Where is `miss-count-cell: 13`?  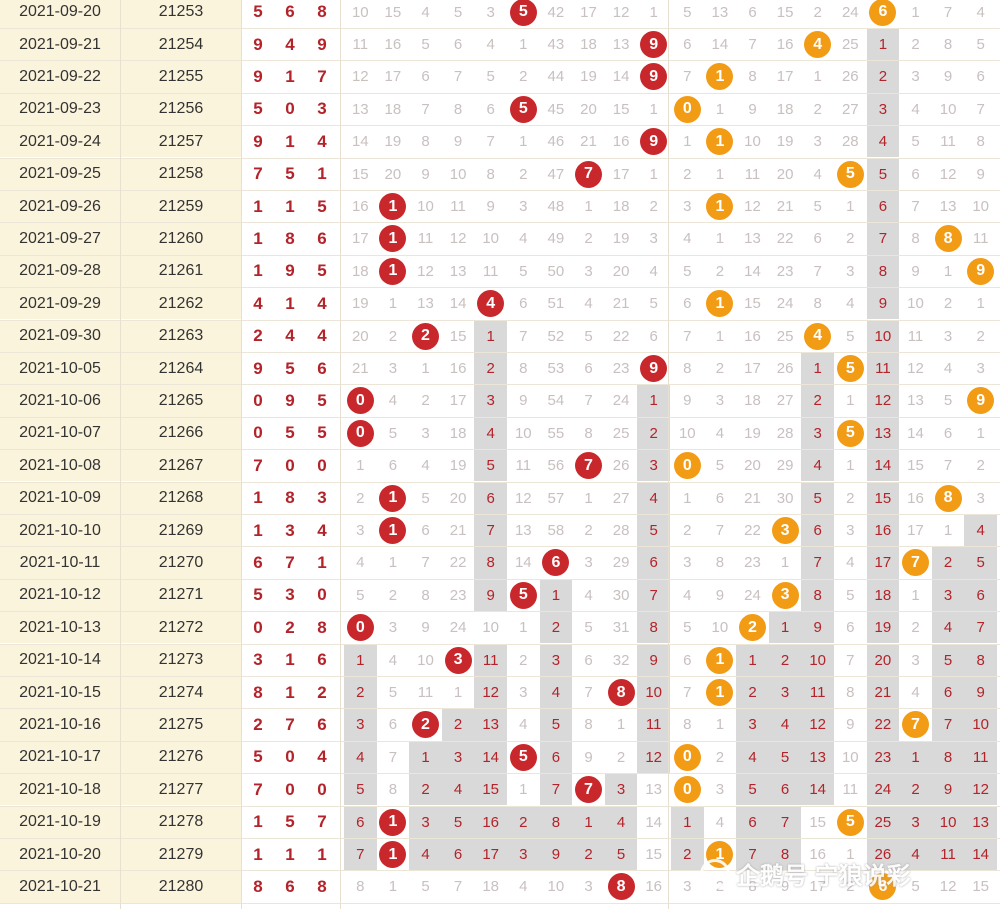
miss-count-cell: 13 is located at coordinates (490, 725).